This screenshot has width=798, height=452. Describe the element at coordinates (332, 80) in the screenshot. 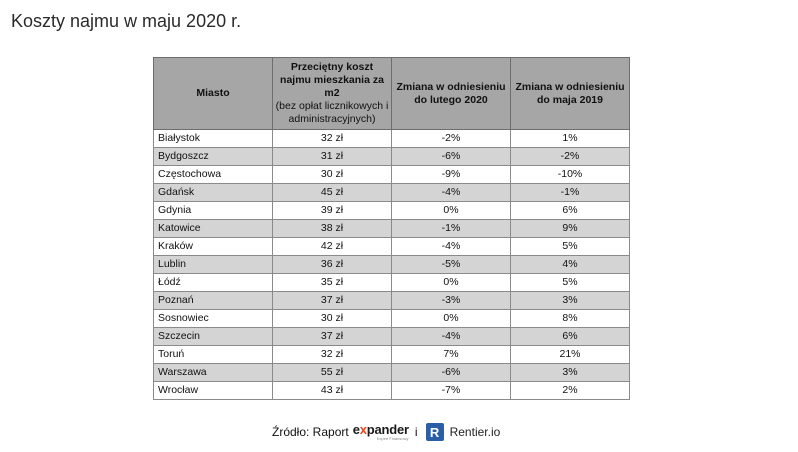

I see `header-cost-main: Przeciętny koszt najmu mieszkania za m2` at that location.